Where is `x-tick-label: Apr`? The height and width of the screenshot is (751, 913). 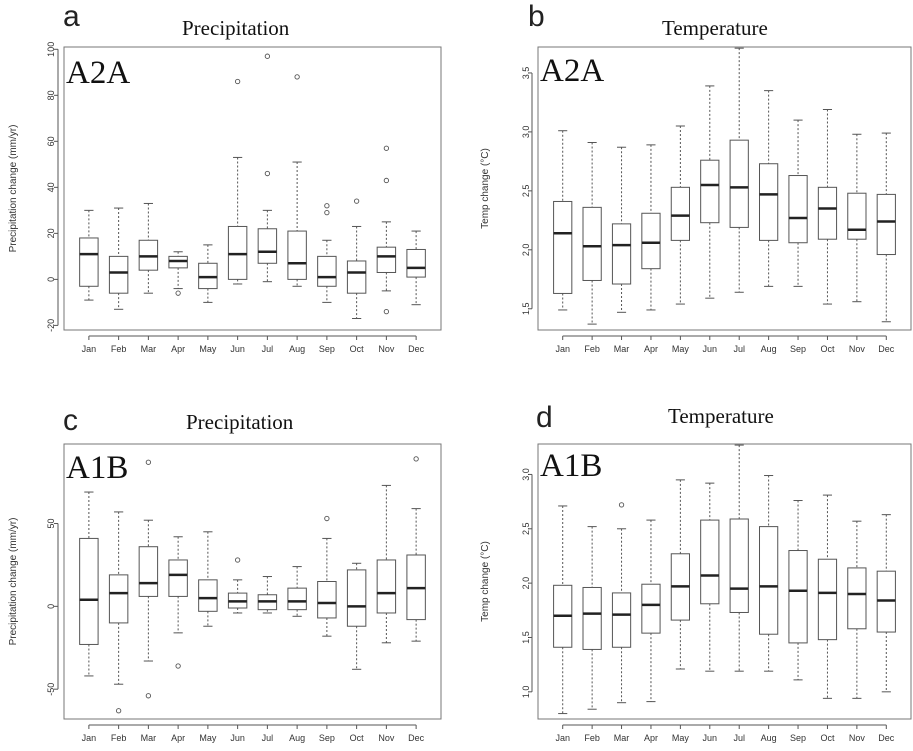
x-tick-label: Apr is located at coordinates (651, 738).